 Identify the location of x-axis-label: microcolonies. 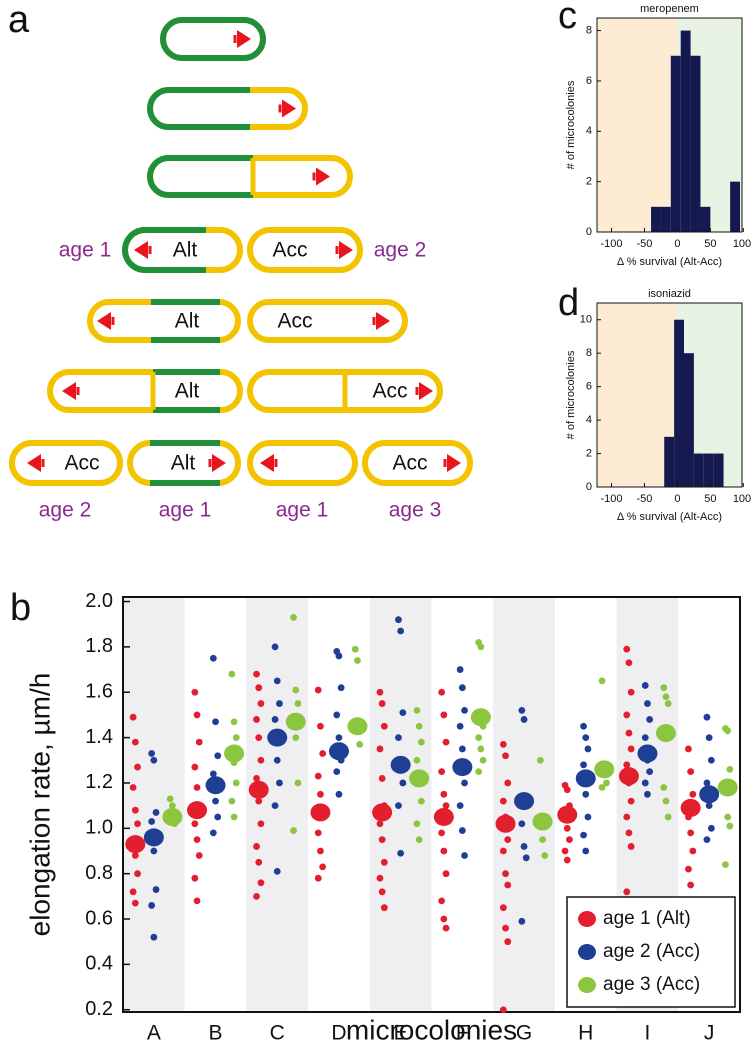
(431, 1029).